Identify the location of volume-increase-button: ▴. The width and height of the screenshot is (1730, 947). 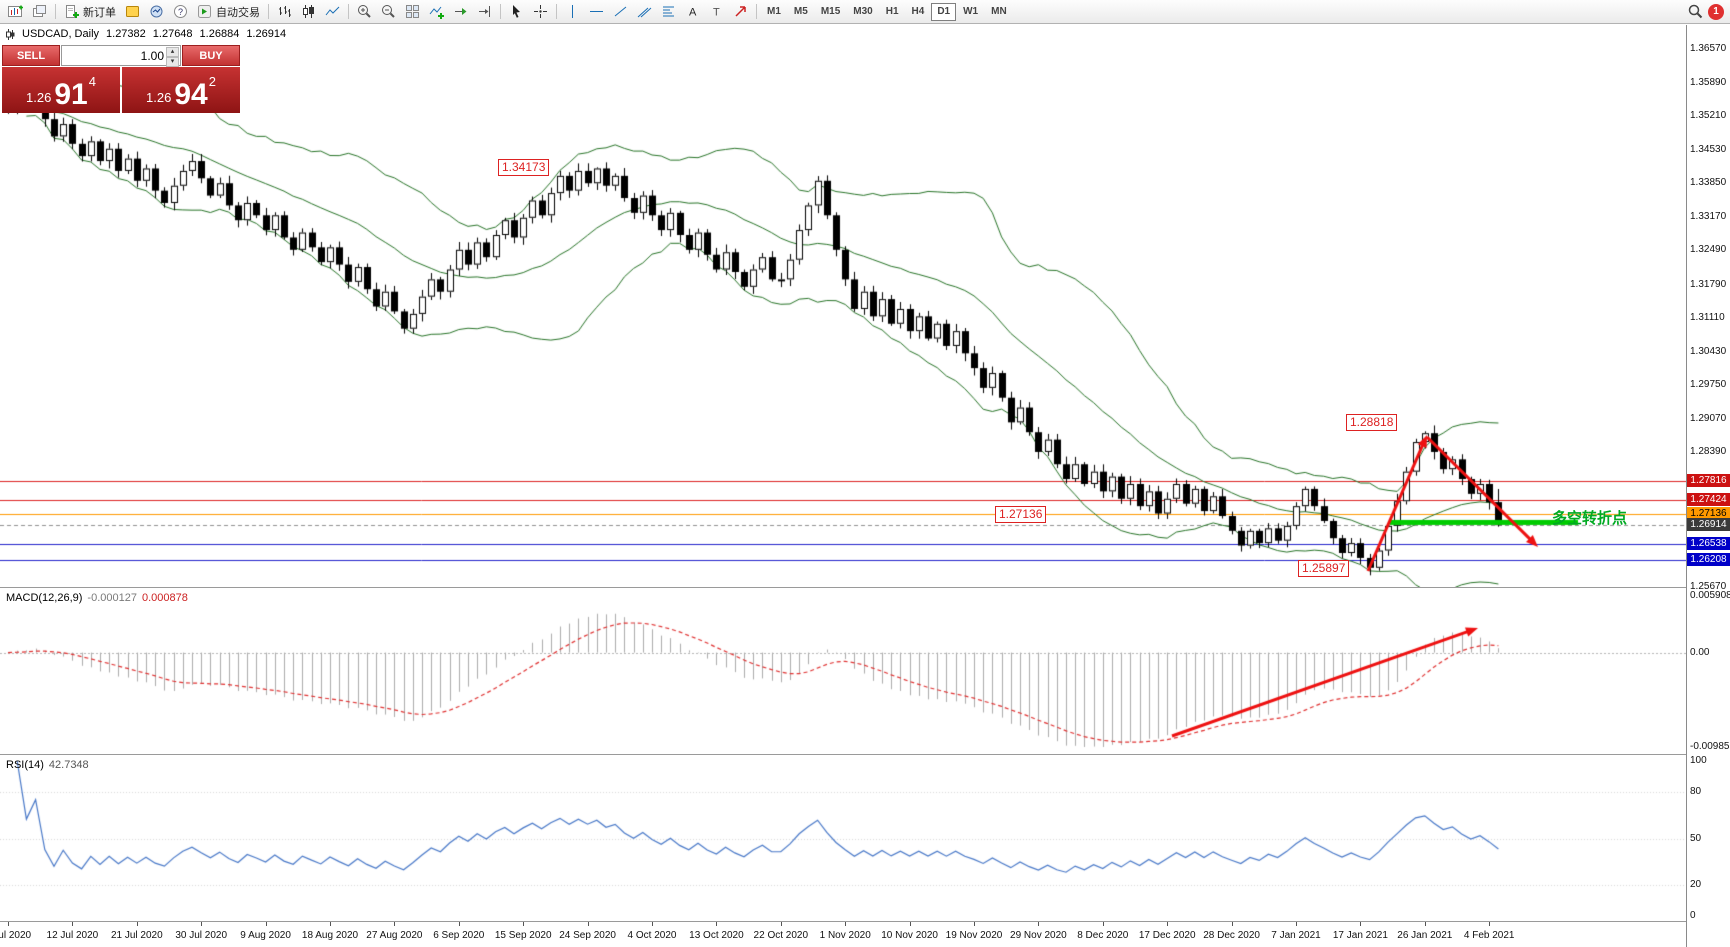
(172, 52).